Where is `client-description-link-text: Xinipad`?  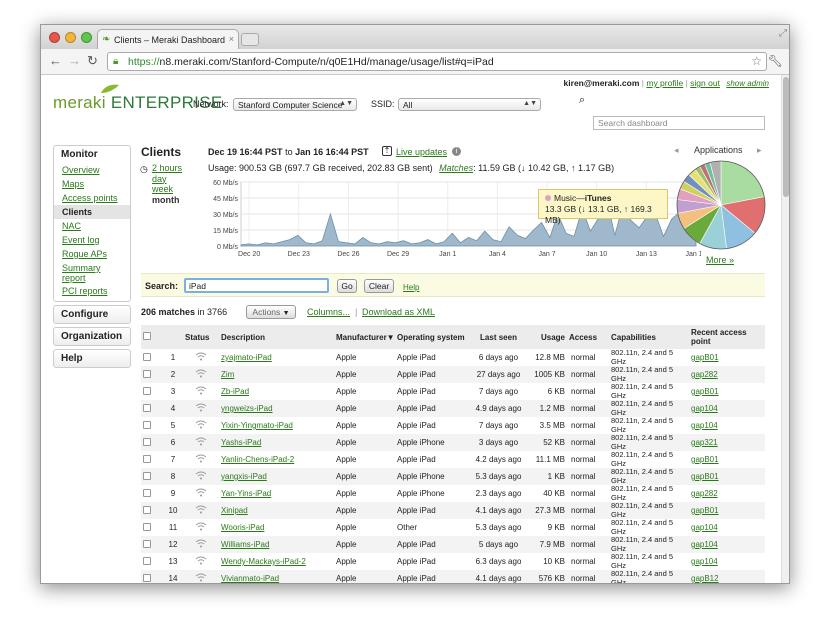 client-description-link-text: Xinipad is located at coordinates (234, 510).